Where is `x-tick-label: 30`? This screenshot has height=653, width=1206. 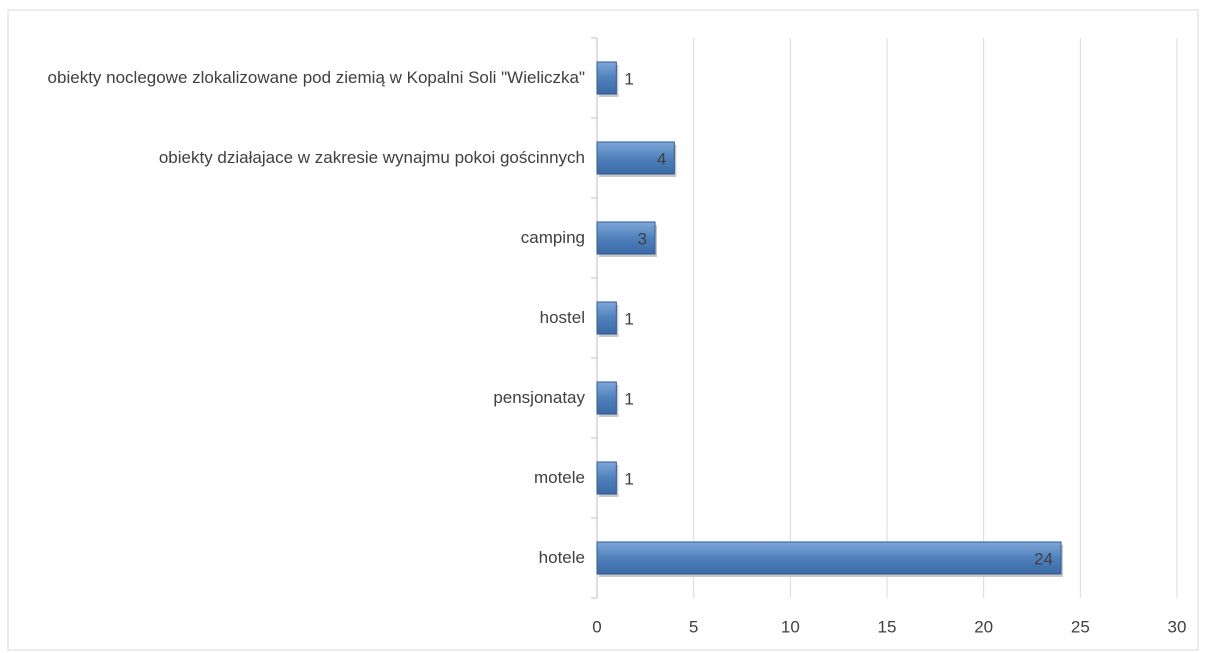 x-tick-label: 30 is located at coordinates (1177, 626).